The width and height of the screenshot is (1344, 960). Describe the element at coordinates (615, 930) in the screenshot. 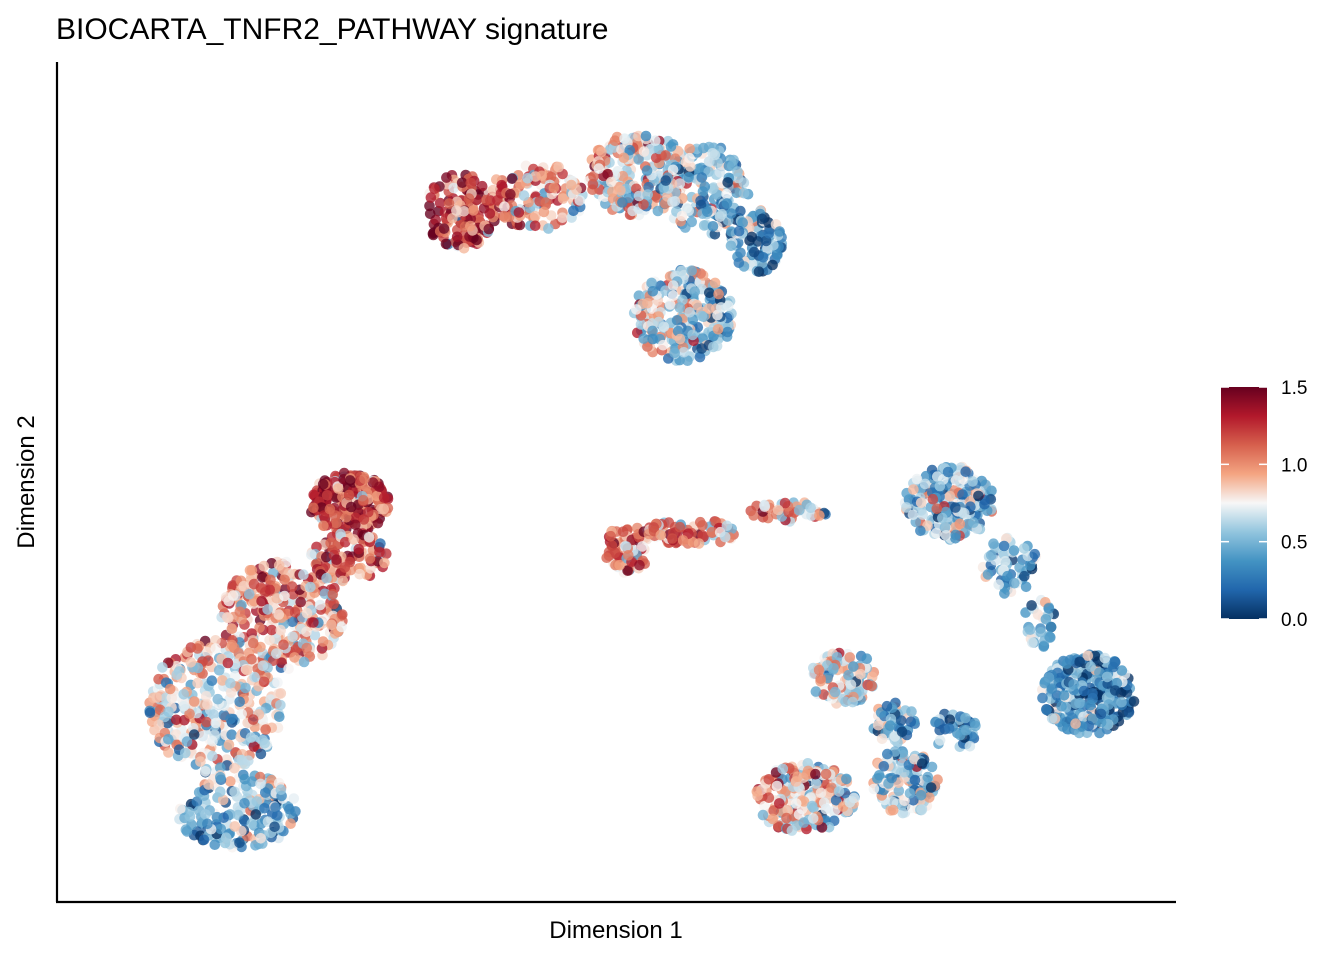

I see `x-axis-label: Dimension 1` at that location.